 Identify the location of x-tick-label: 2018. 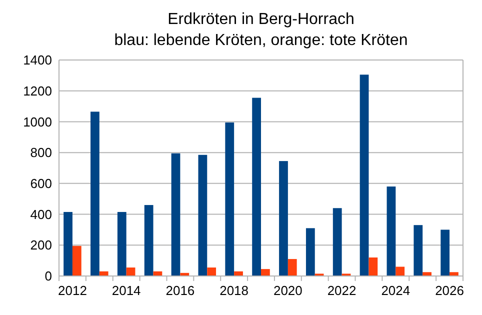
(234, 290).